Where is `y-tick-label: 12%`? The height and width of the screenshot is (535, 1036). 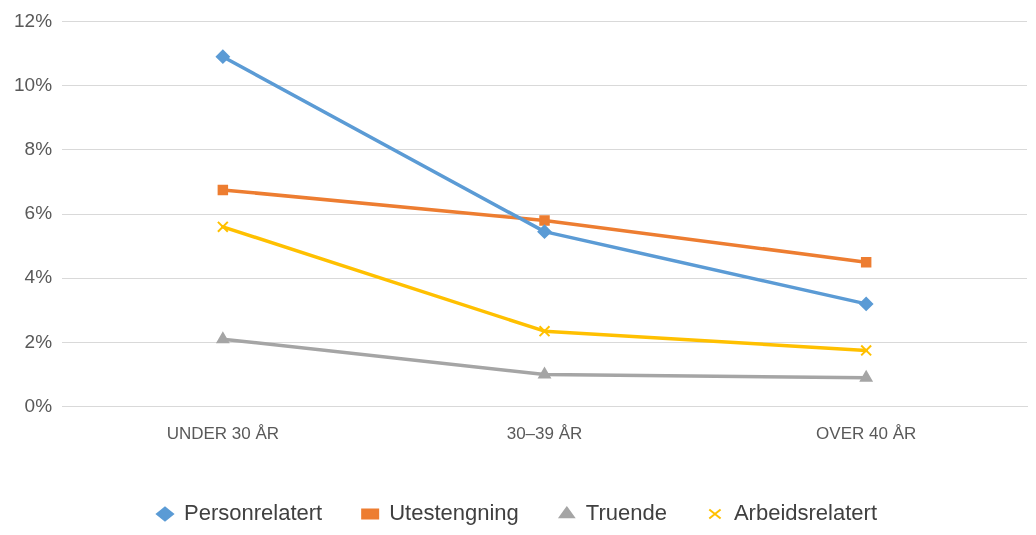 y-tick-label: 12% is located at coordinates (33, 20).